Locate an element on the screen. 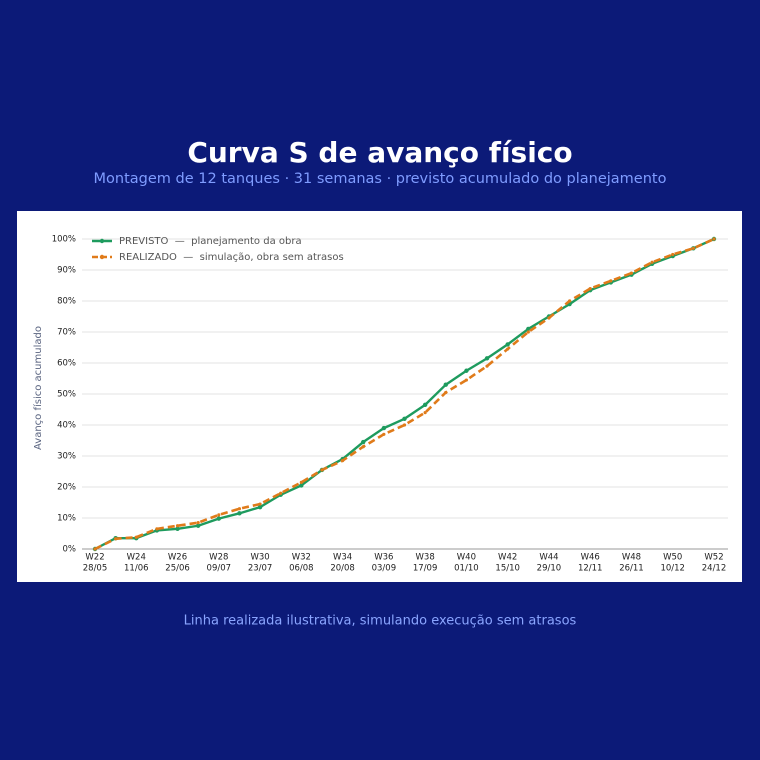  x-tick-label: W34 is located at coordinates (342, 558).